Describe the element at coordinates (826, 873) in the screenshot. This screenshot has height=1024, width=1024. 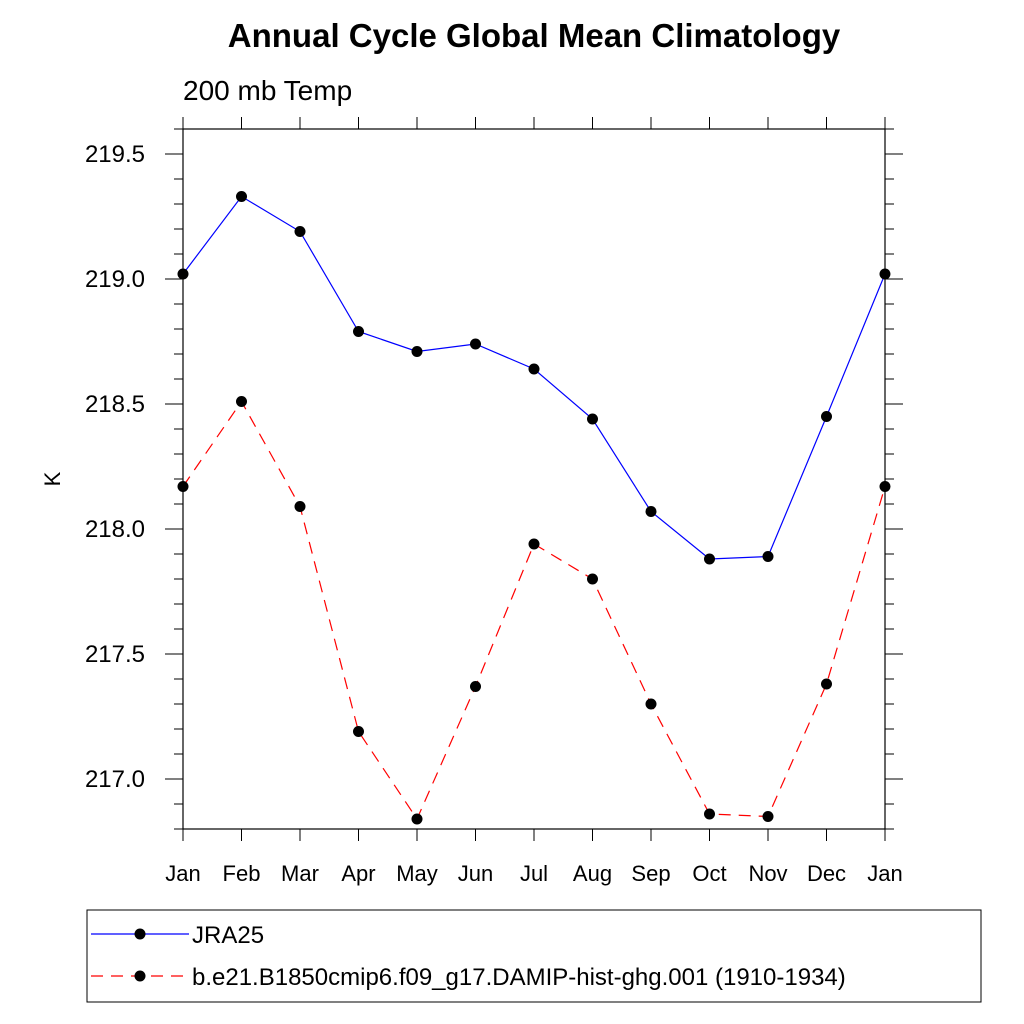
I see `x-tick-label: Dec` at that location.